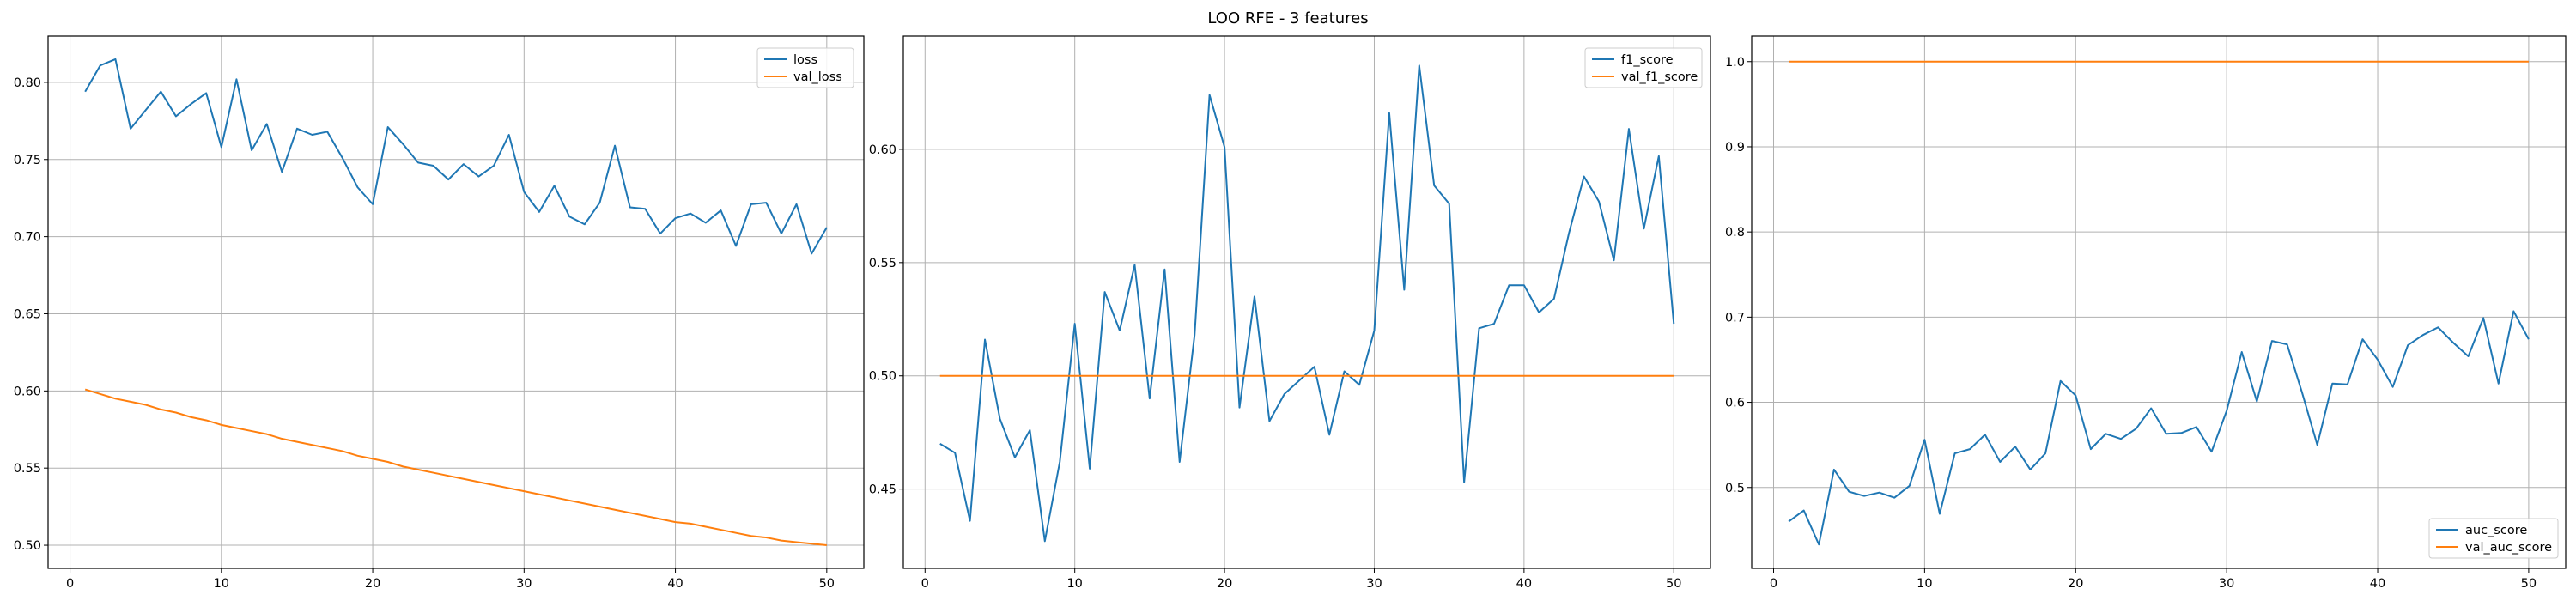 The width and height of the screenshot is (2576, 601). Describe the element at coordinates (1660, 77) in the screenshot. I see `legend-entry: val_f1_score` at that location.